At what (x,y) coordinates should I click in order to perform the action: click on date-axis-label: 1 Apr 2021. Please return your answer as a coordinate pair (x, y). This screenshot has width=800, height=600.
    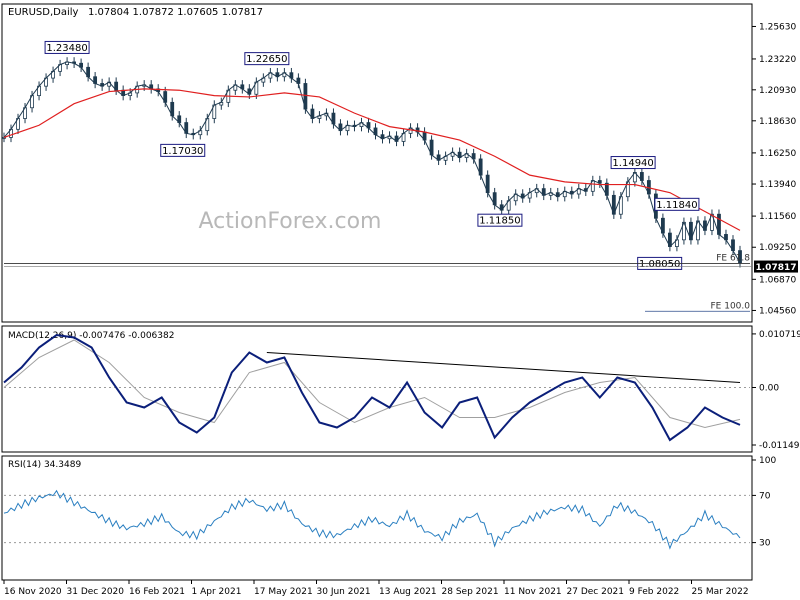
    Looking at the image, I should click on (217, 592).